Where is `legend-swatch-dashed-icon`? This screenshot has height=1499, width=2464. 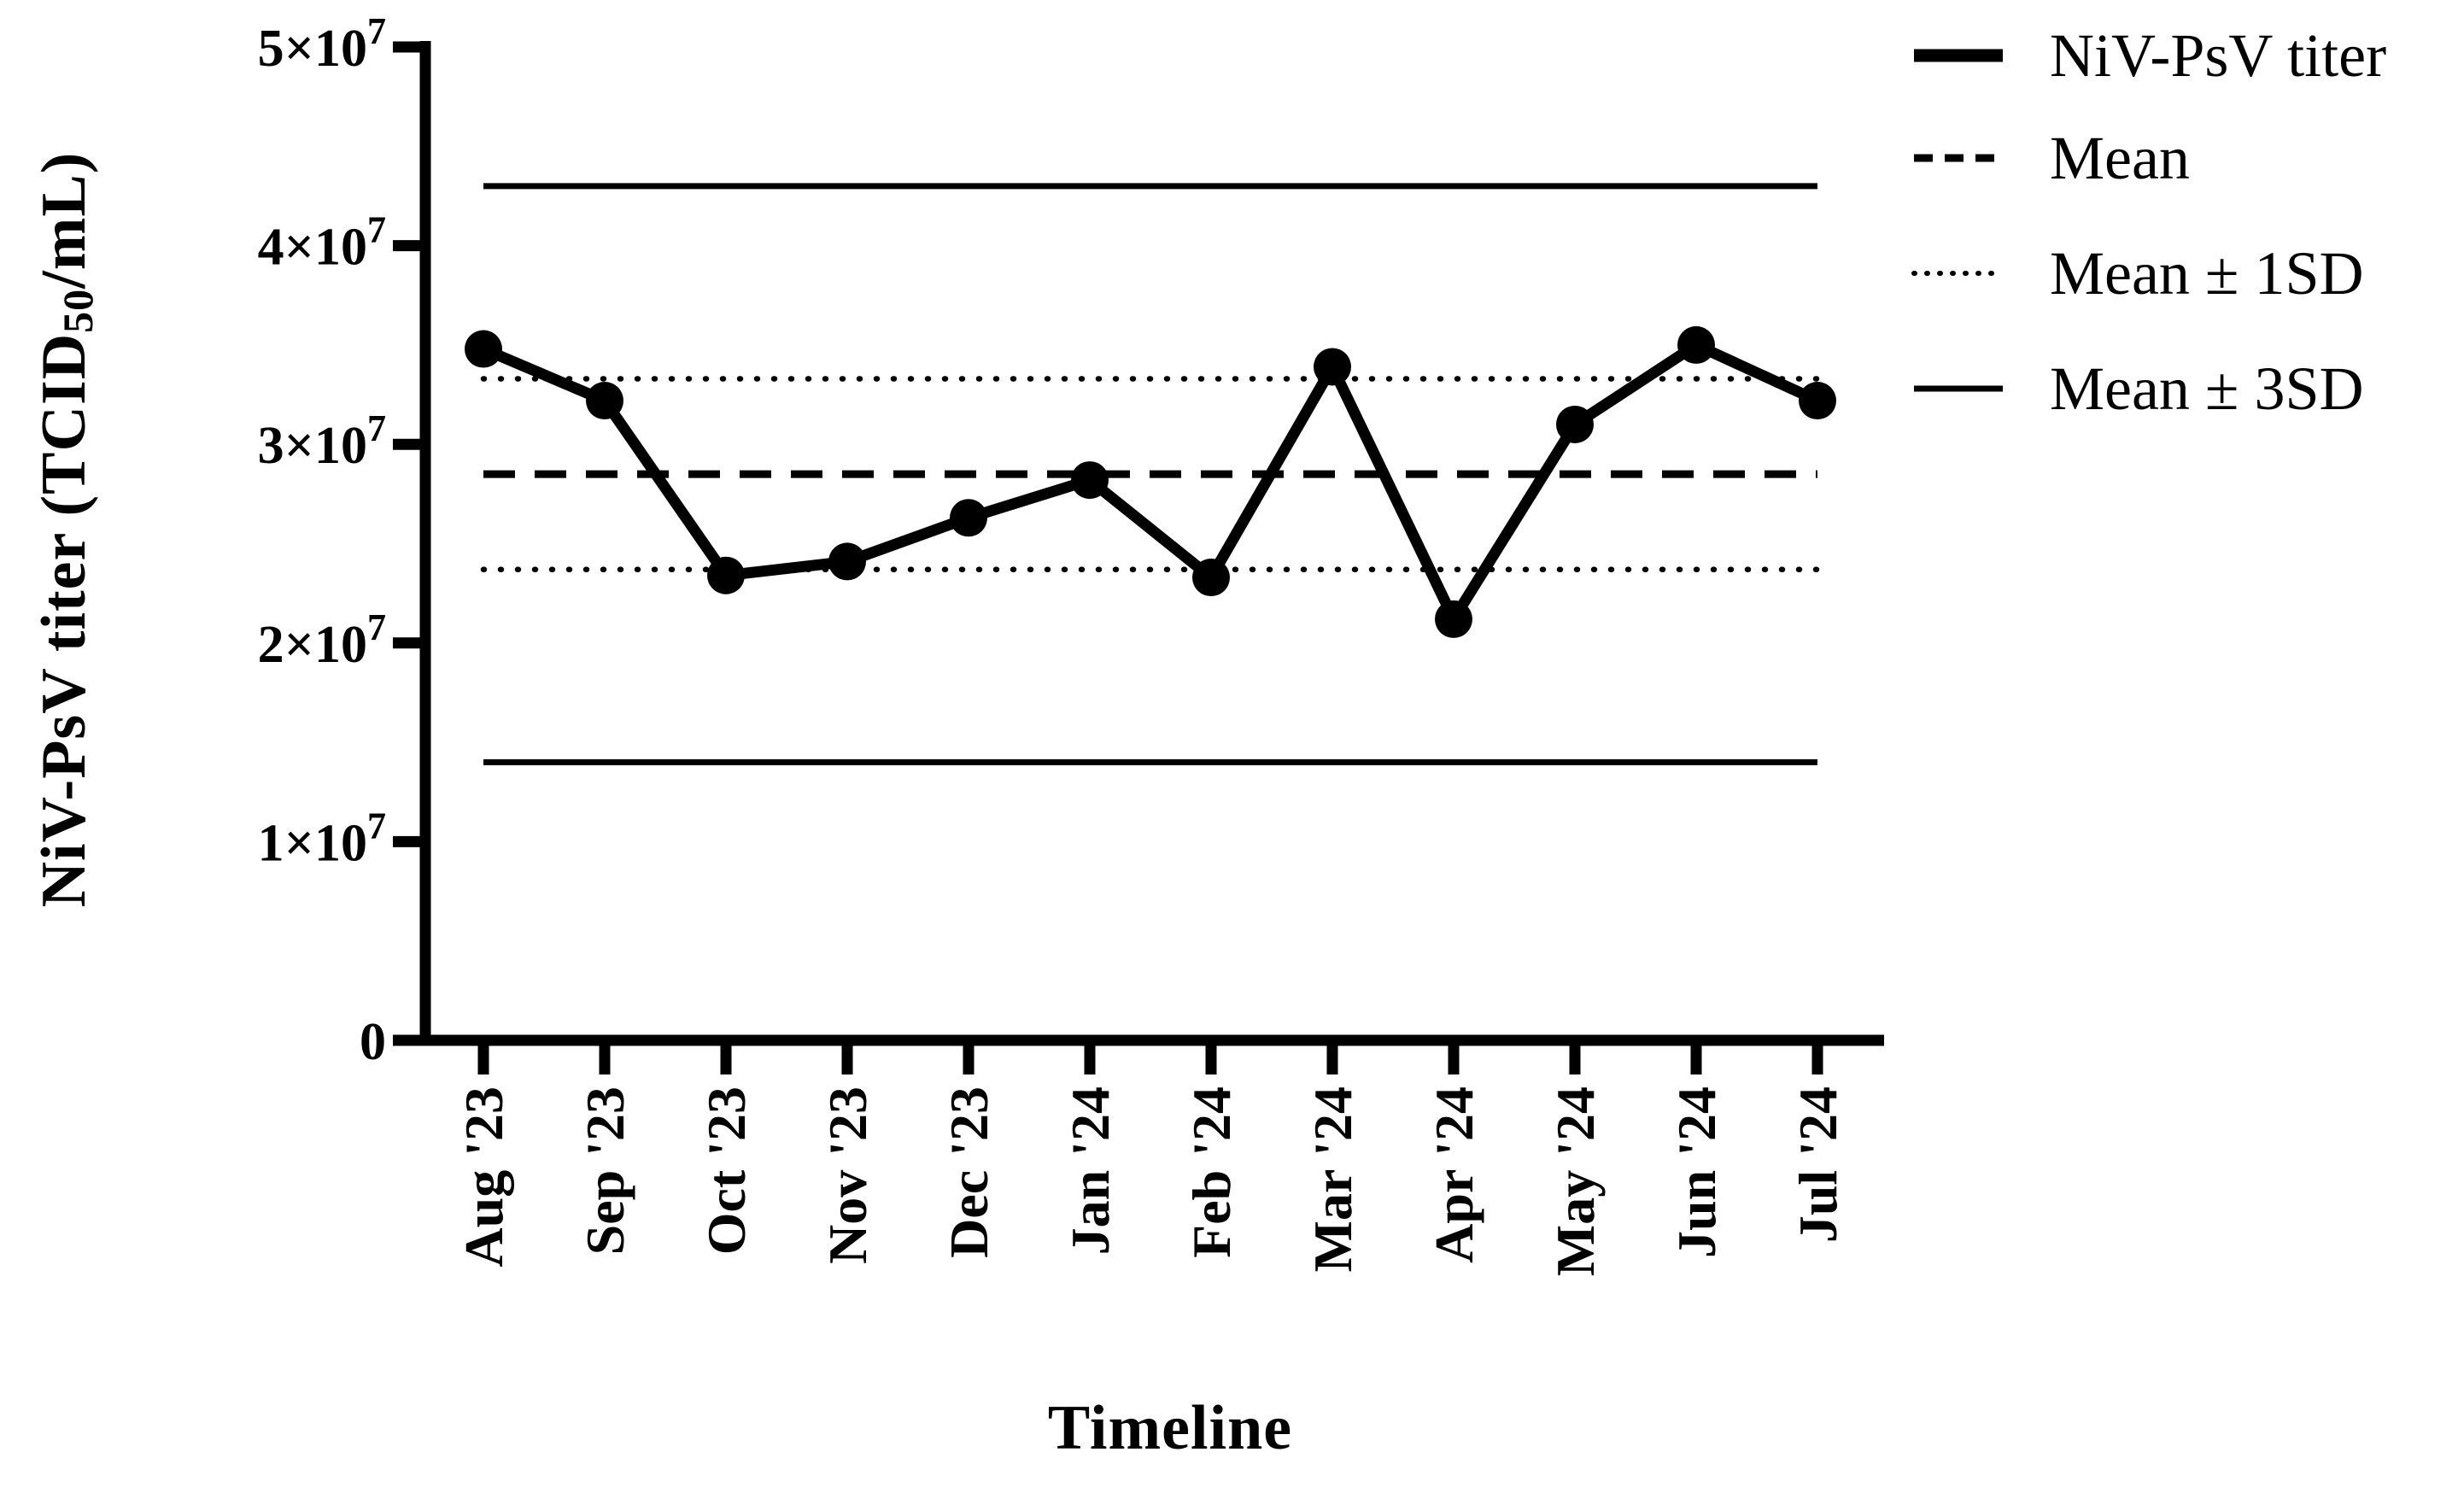 legend-swatch-dashed-icon is located at coordinates (1958, 158).